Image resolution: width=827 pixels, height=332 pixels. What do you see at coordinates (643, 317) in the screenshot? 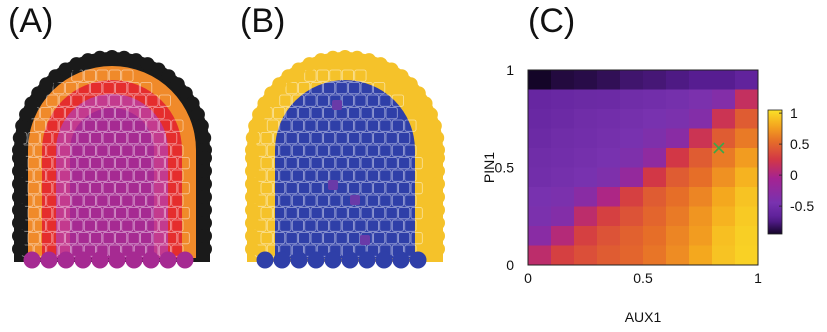
I see `x-axis-label: AUX1` at bounding box center [643, 317].